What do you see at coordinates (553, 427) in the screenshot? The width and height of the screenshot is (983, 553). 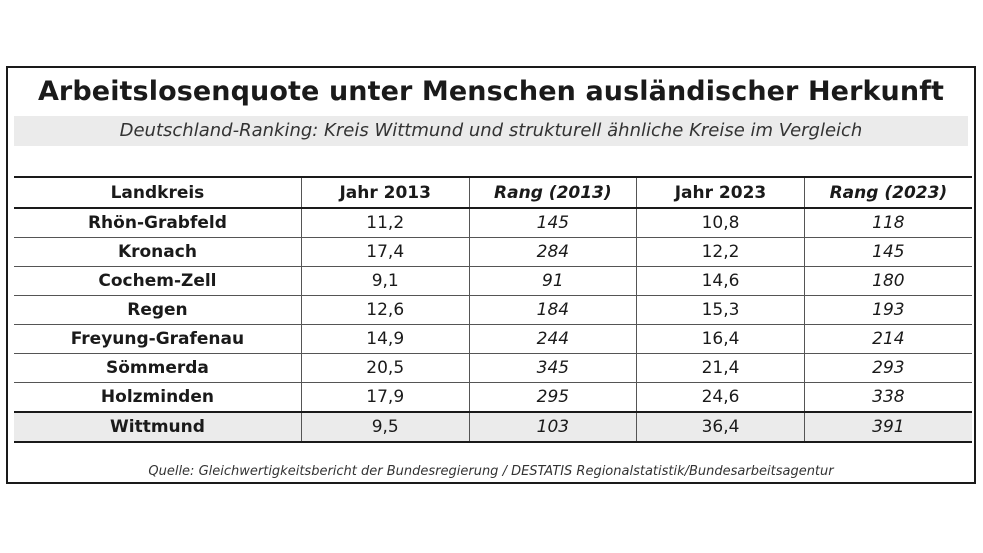 I see `cell-rang-2013: 103` at bounding box center [553, 427].